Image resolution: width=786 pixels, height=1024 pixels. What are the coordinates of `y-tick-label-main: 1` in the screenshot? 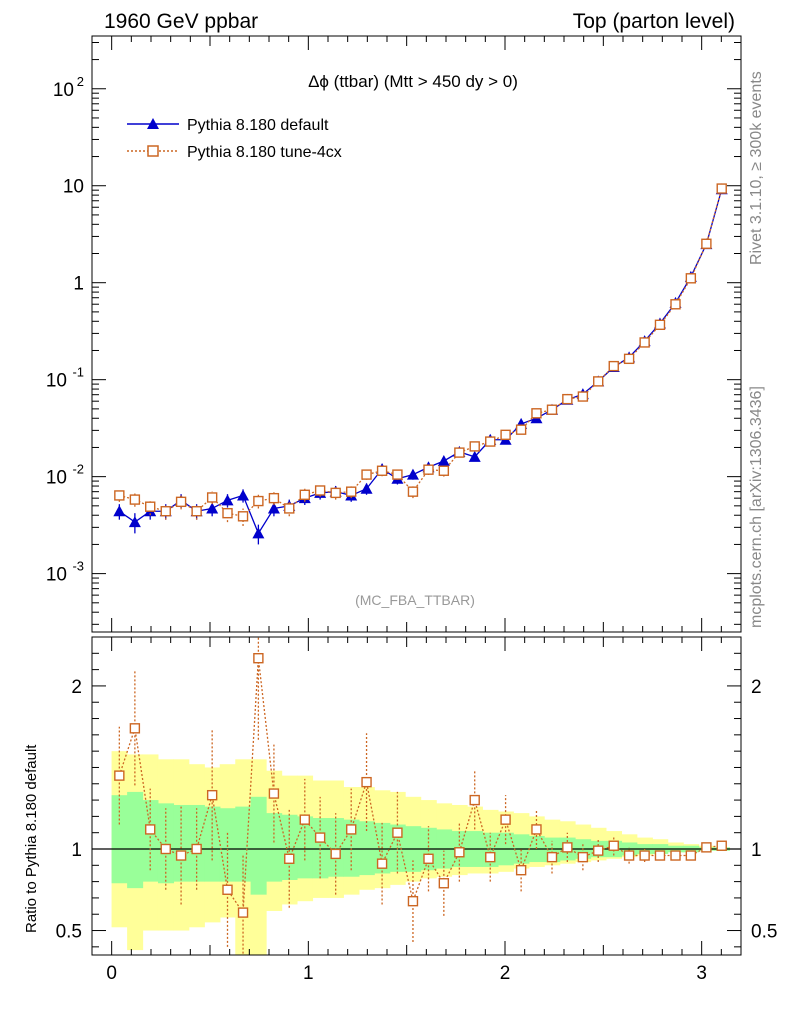 It's located at (78, 284).